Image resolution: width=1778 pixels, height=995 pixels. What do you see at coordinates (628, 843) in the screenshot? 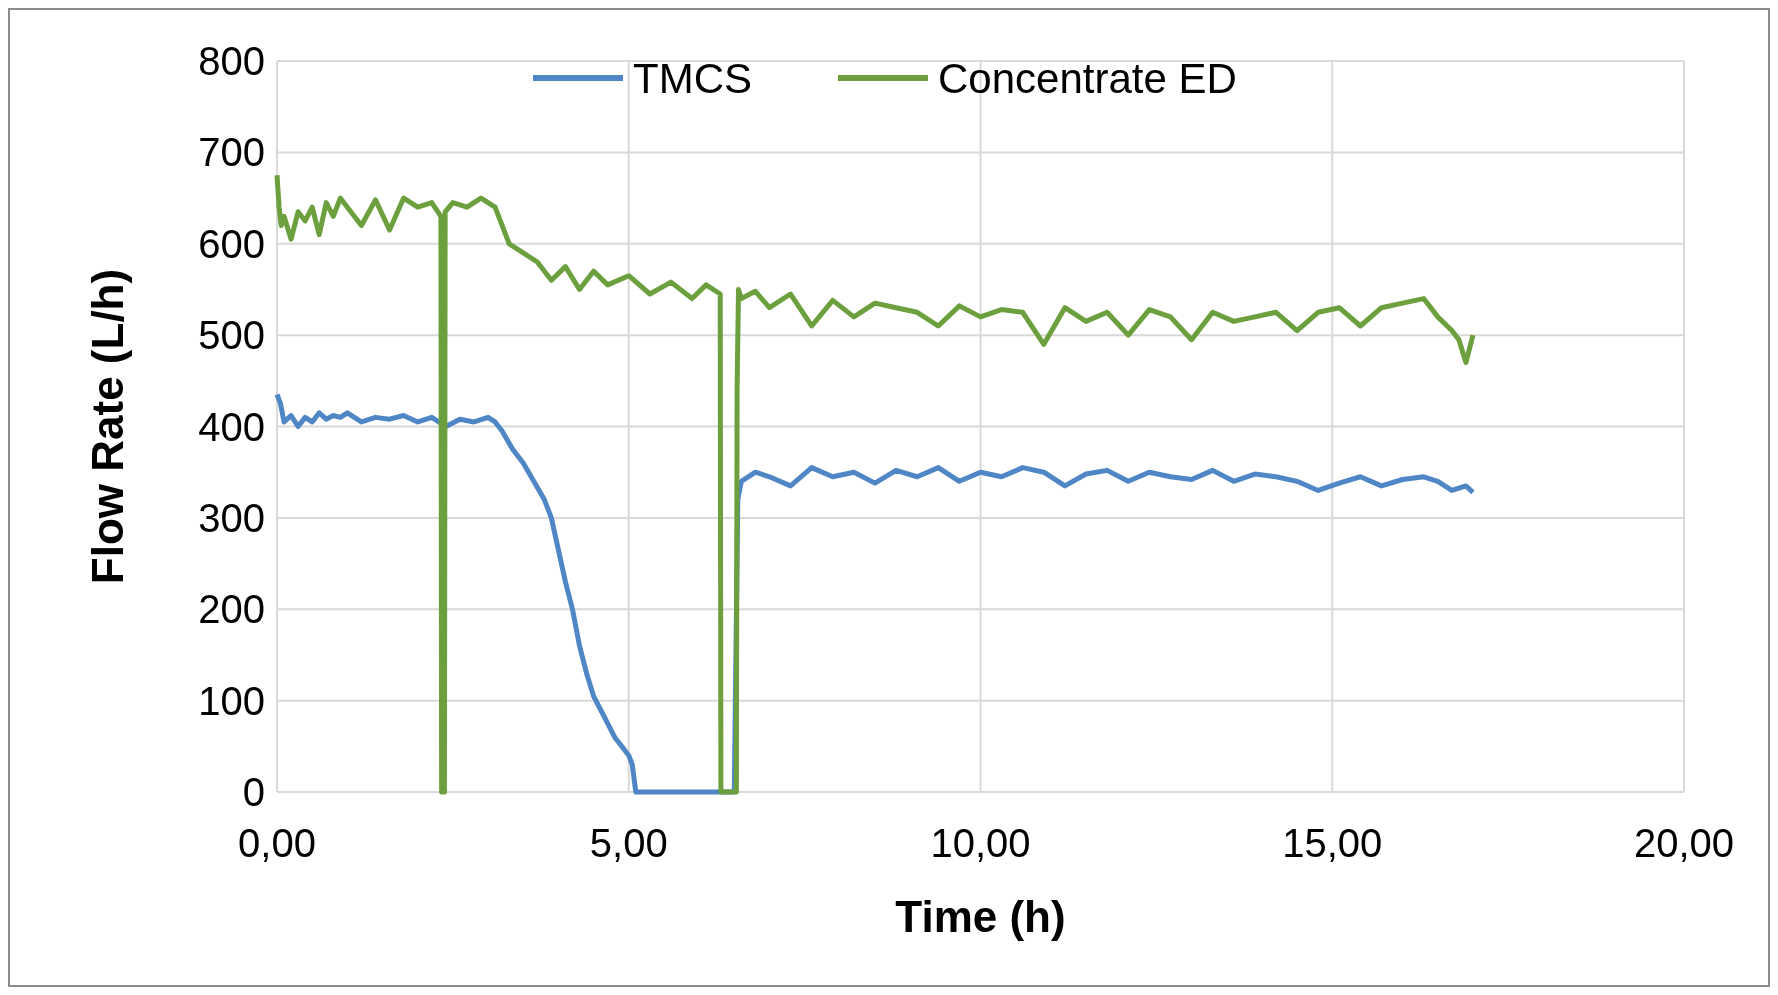
I see `x-tick-label: 5,00` at bounding box center [628, 843].